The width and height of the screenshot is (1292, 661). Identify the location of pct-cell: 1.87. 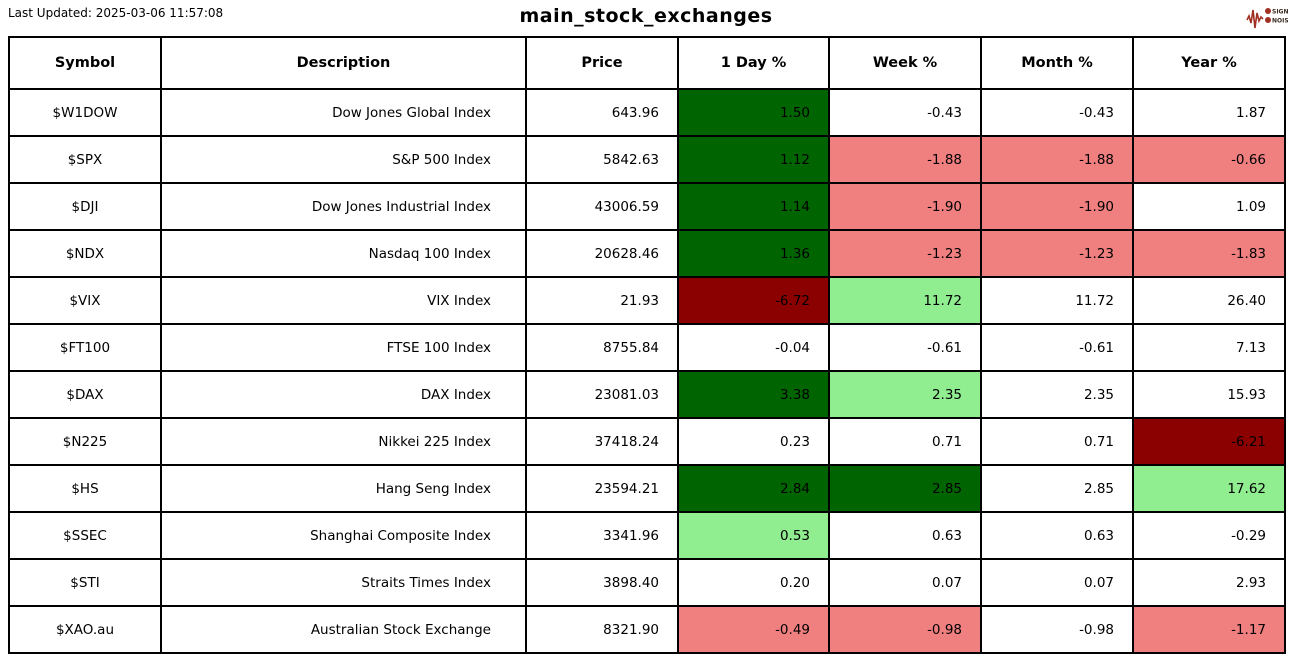
(1209, 112).